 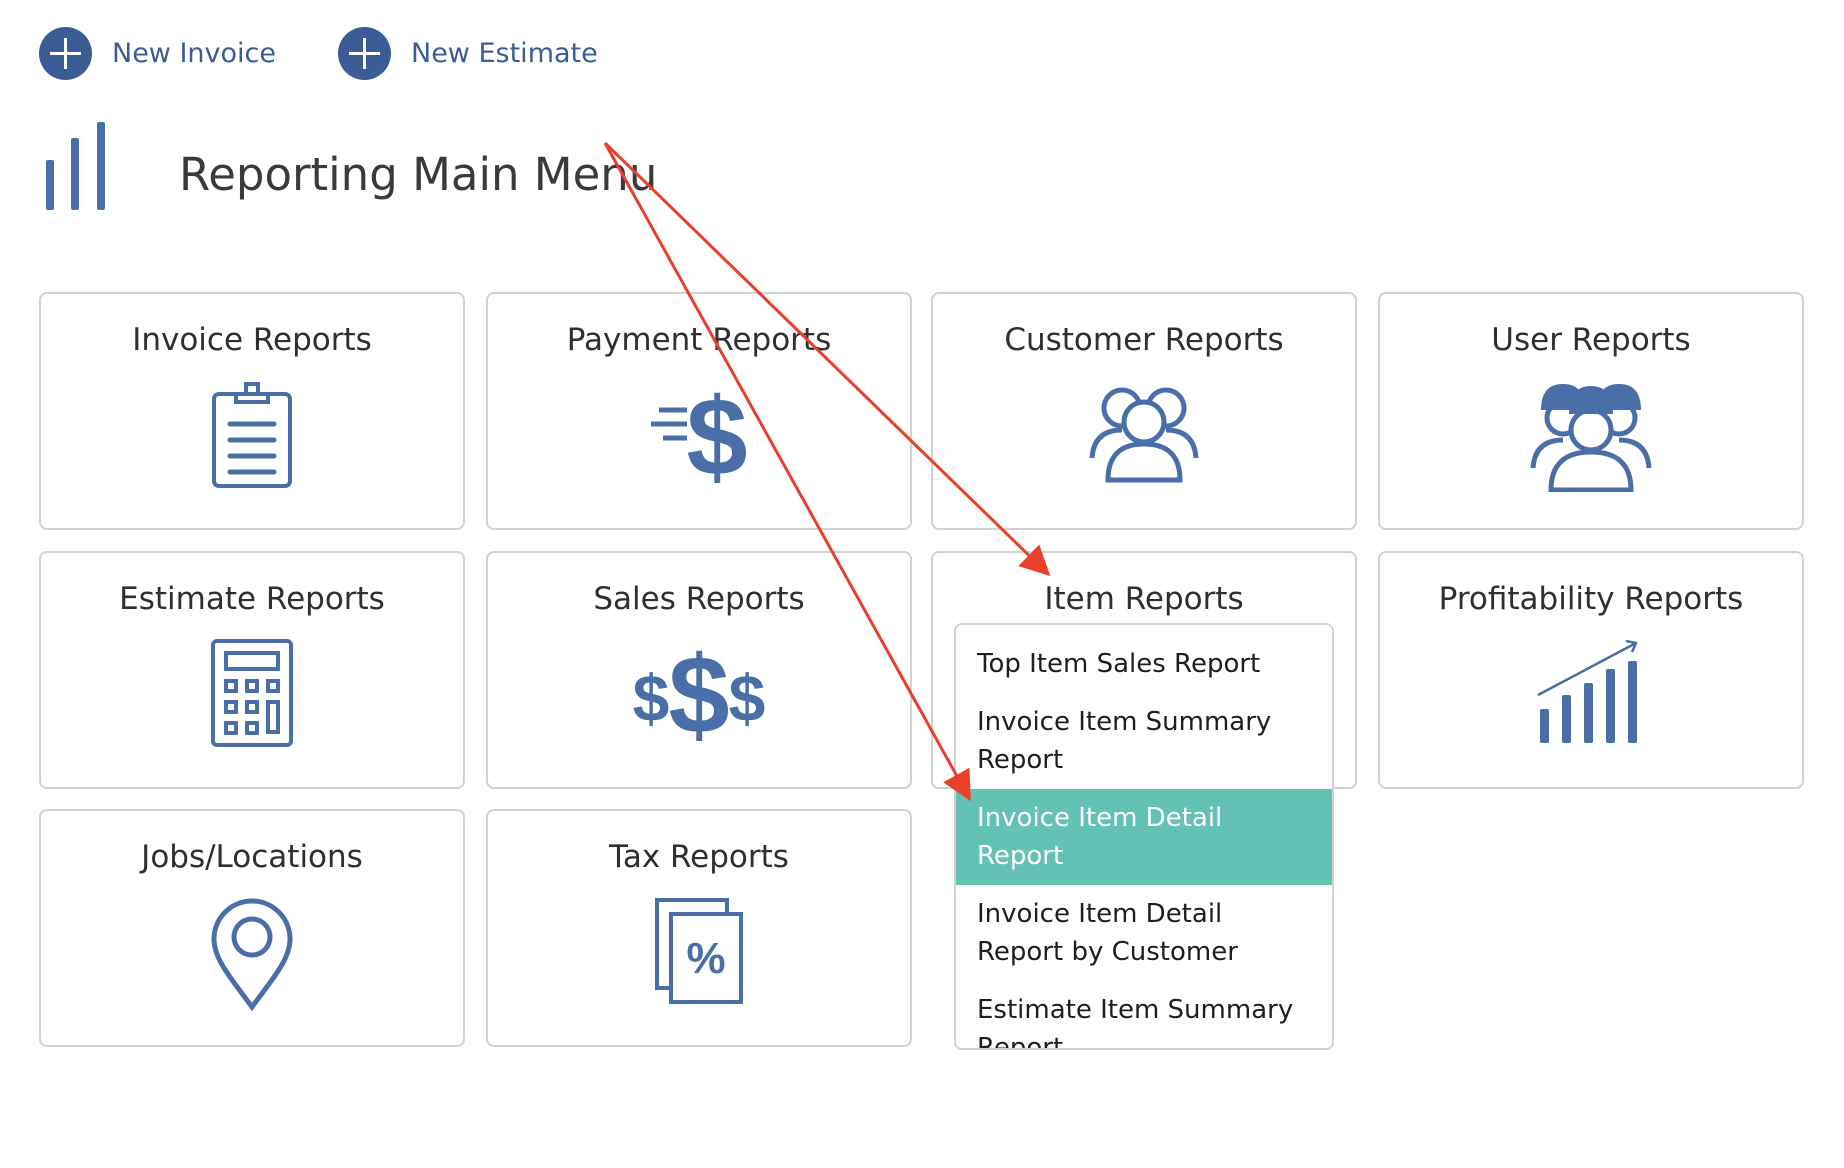 What do you see at coordinates (1124, 741) in the screenshot?
I see `menu-item-invoice-item-summary: Invoice Item Summary Report` at bounding box center [1124, 741].